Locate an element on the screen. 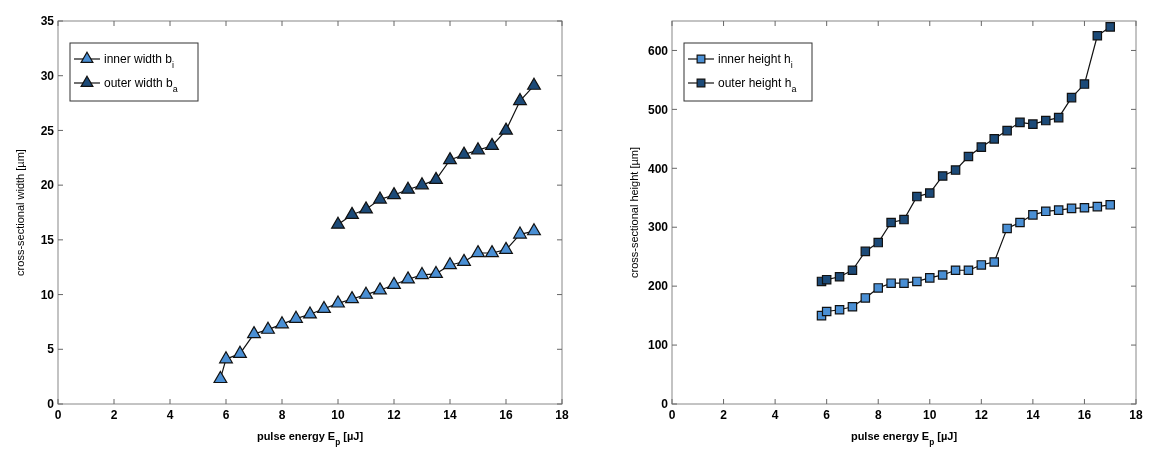 The height and width of the screenshot is (457, 1164). x-tick-label: 14 is located at coordinates (450, 415).